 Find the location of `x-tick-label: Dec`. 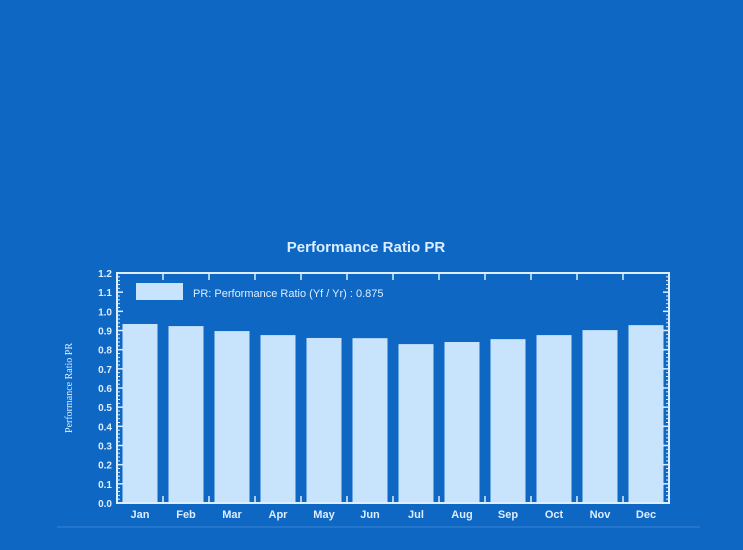

x-tick-label: Dec is located at coordinates (646, 515).